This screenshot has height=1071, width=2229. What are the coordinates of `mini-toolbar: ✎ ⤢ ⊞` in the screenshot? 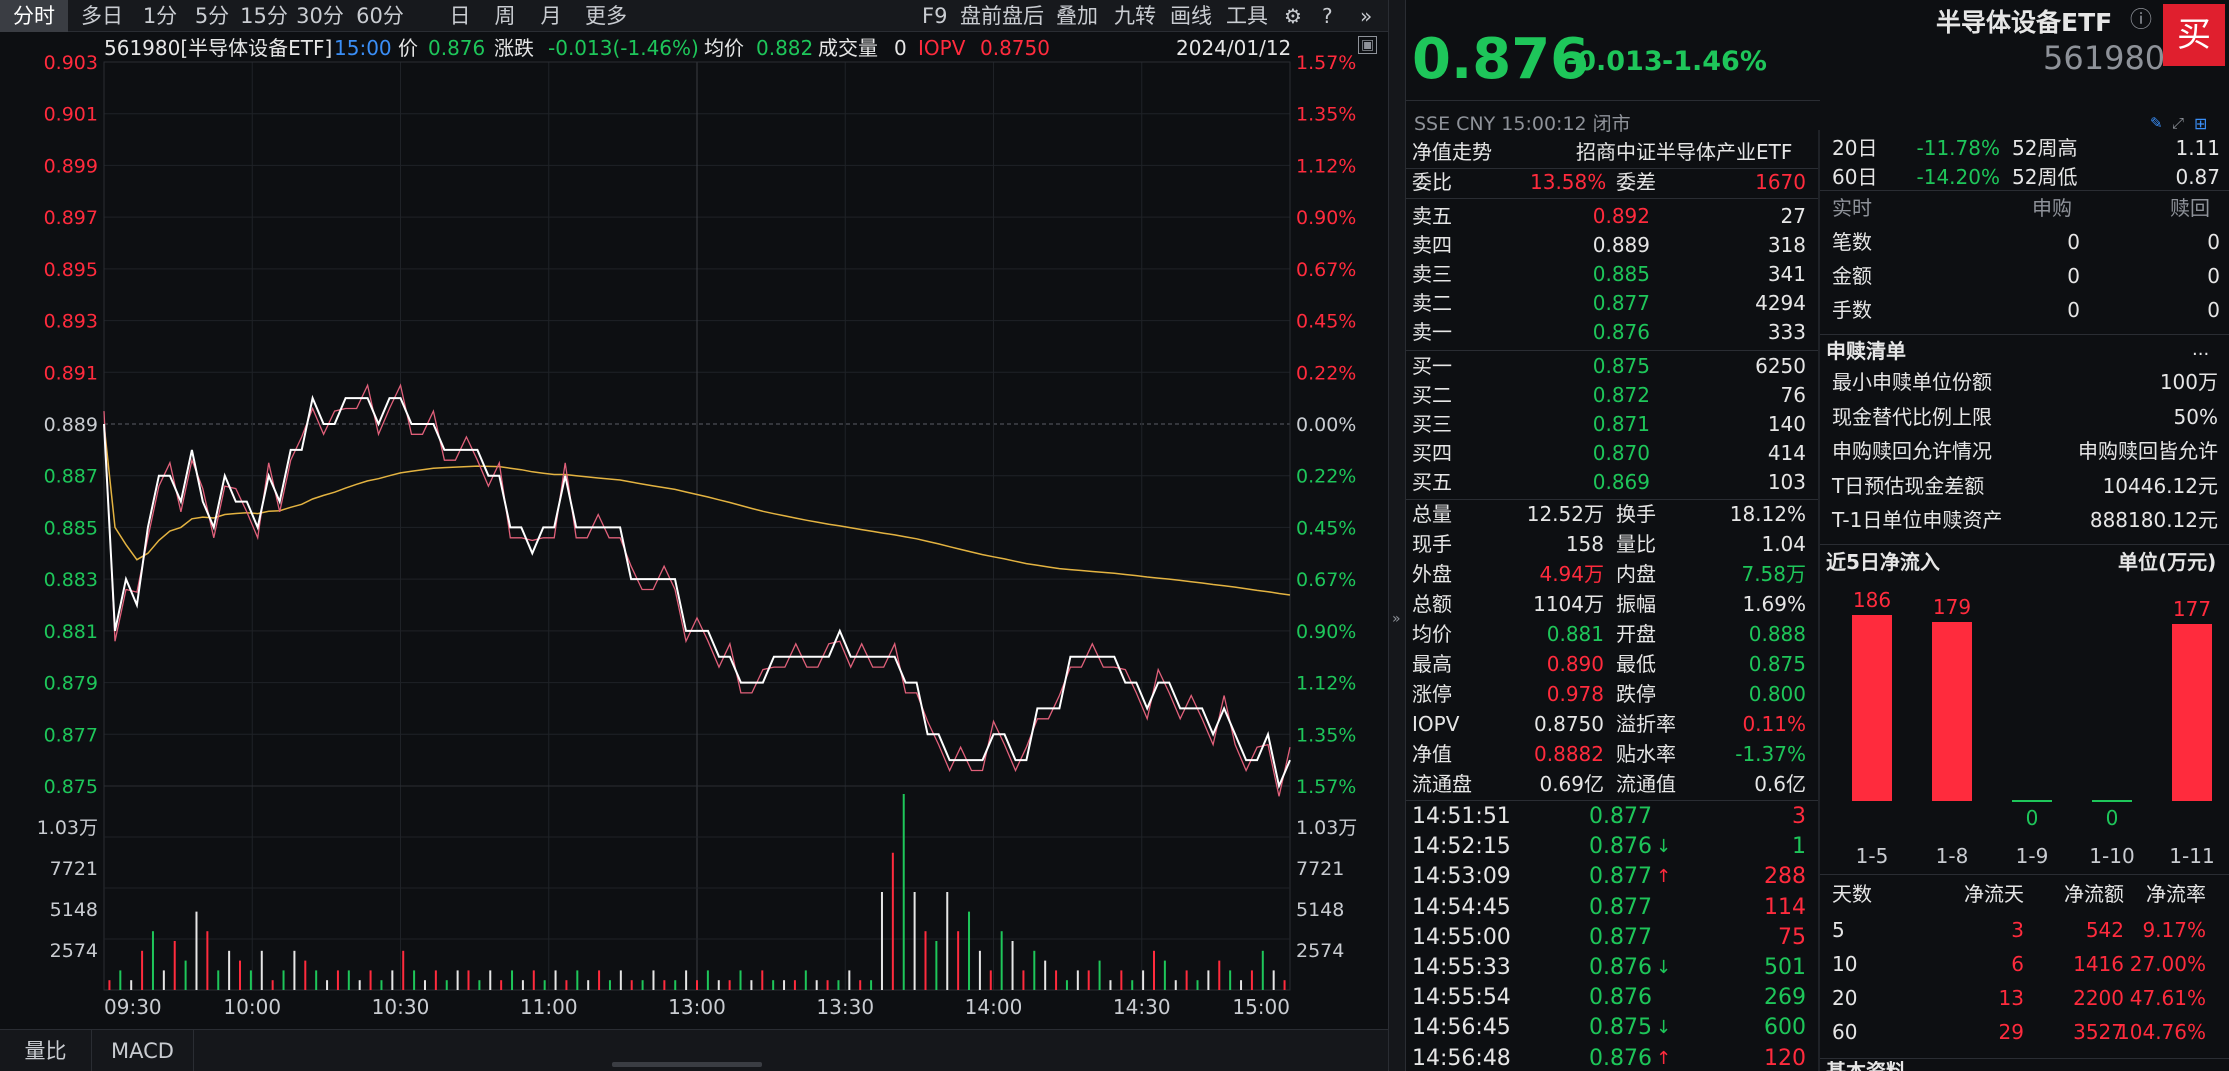 It's located at (2188, 125).